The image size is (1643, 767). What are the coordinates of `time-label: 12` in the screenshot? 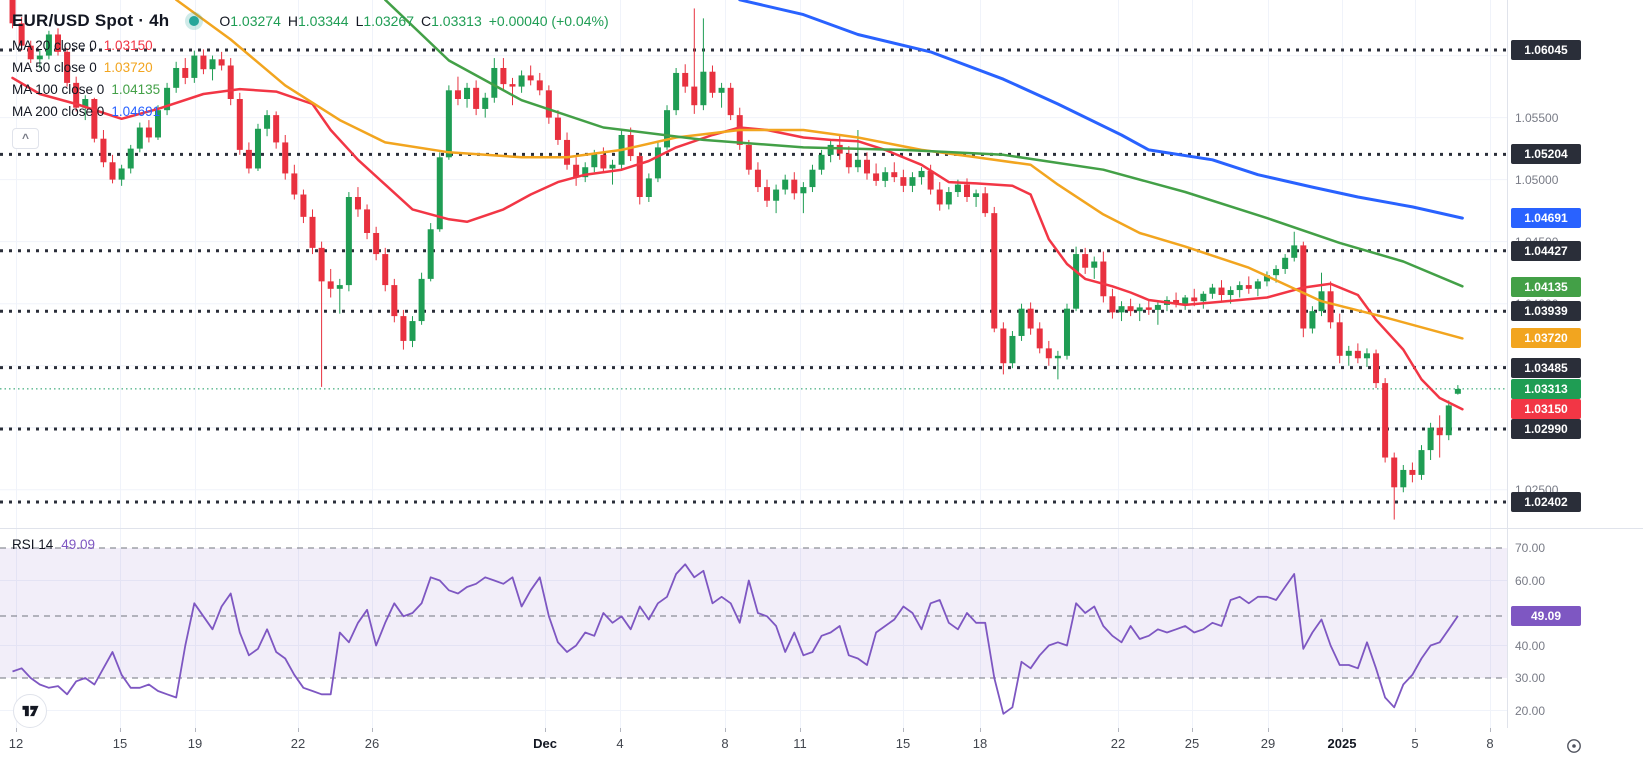 It's located at (16, 743).